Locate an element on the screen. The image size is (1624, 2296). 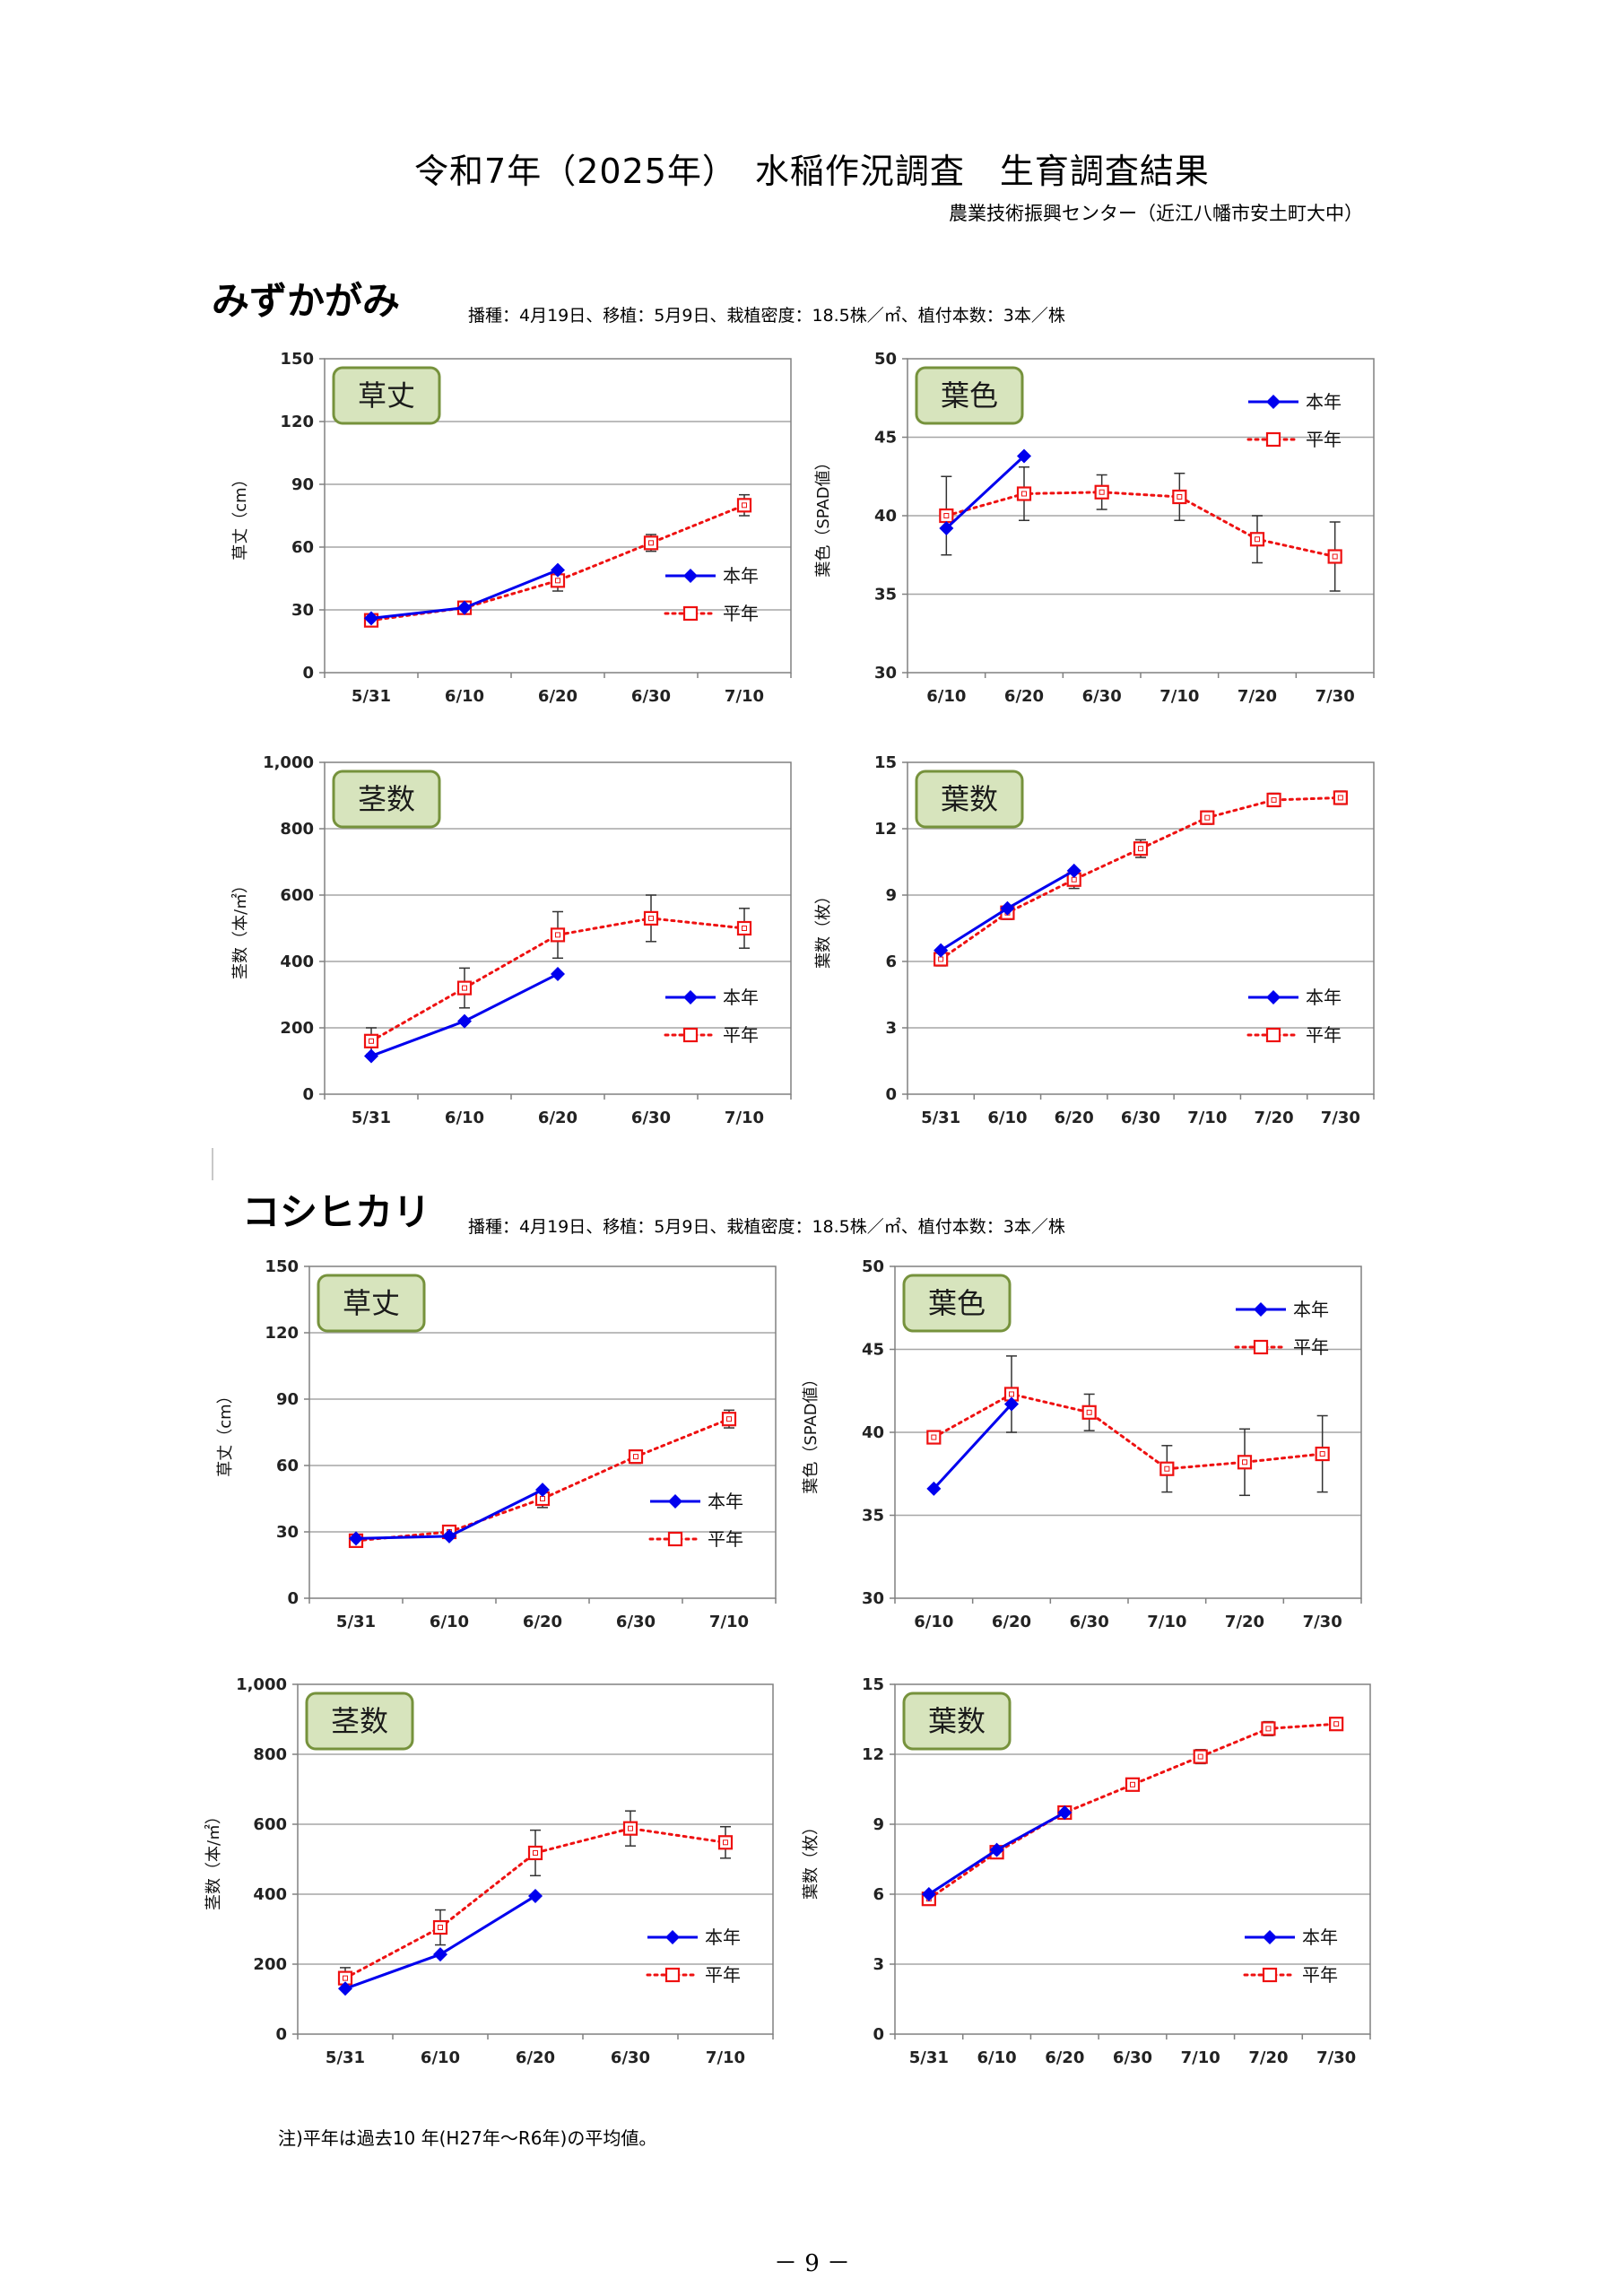
y-tick-label: 60 is located at coordinates (287, 1466).